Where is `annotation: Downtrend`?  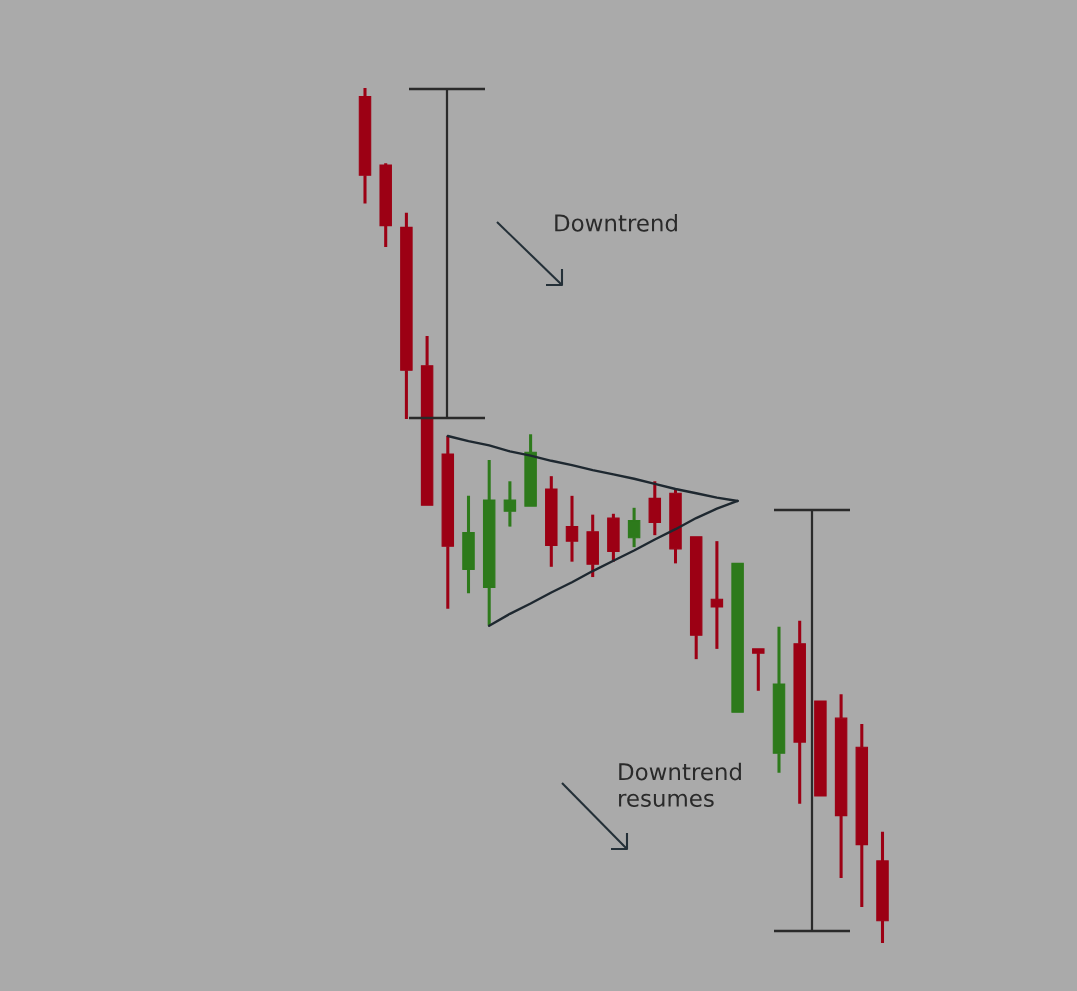
annotation: Downtrend is located at coordinates (616, 222).